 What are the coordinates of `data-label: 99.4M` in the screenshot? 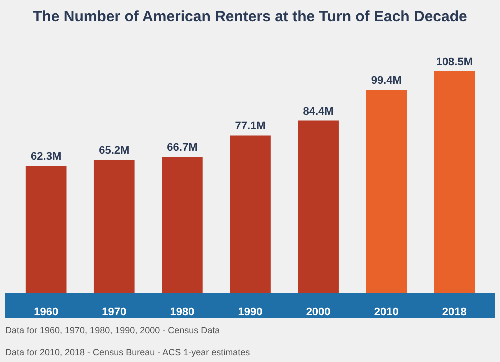 It's located at (386, 81).